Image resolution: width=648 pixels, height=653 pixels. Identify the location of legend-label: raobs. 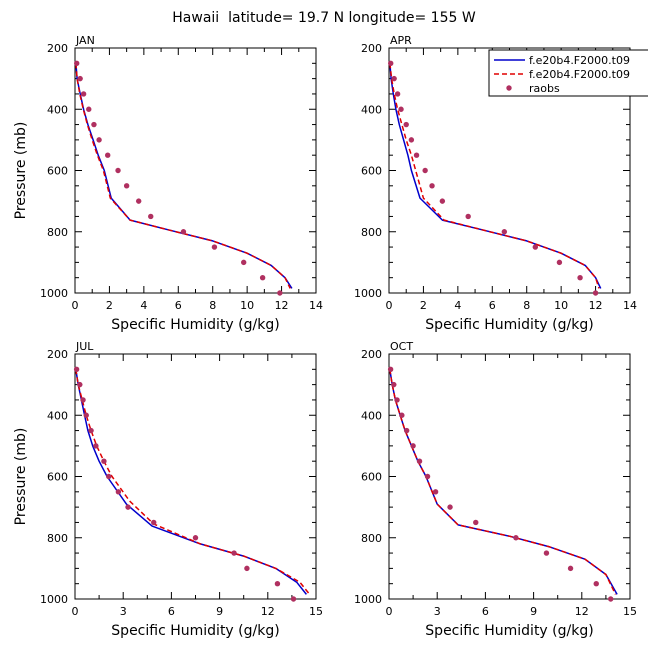
(544, 88).